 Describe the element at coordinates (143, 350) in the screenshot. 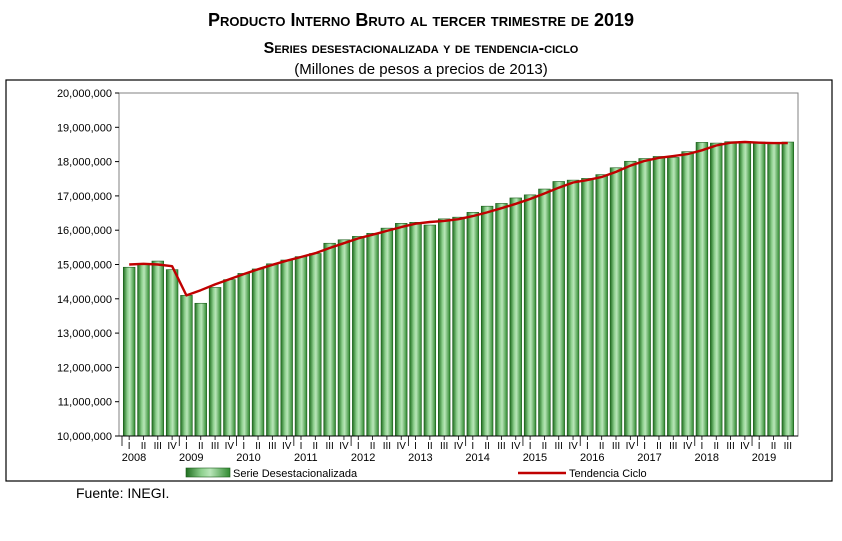

I see `bar-2008-II` at that location.